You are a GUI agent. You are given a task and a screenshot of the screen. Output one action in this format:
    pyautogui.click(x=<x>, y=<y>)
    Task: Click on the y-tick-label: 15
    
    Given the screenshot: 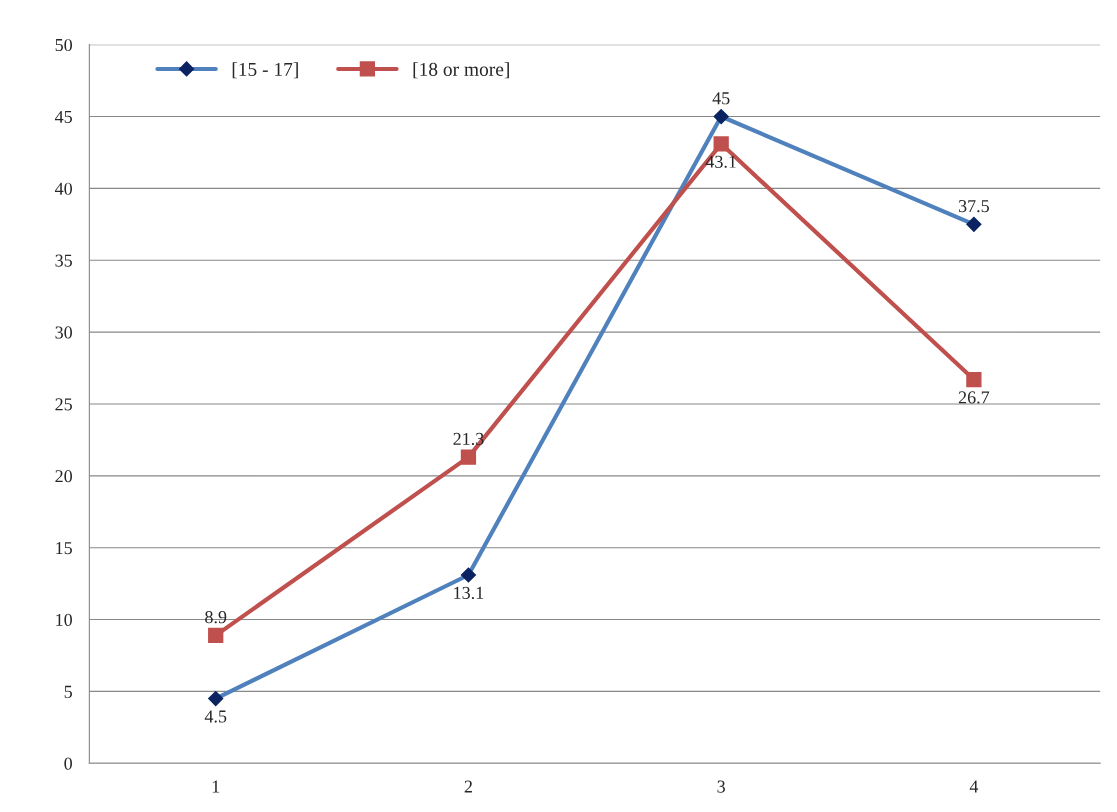 What is the action you would take?
    pyautogui.click(x=64, y=548)
    